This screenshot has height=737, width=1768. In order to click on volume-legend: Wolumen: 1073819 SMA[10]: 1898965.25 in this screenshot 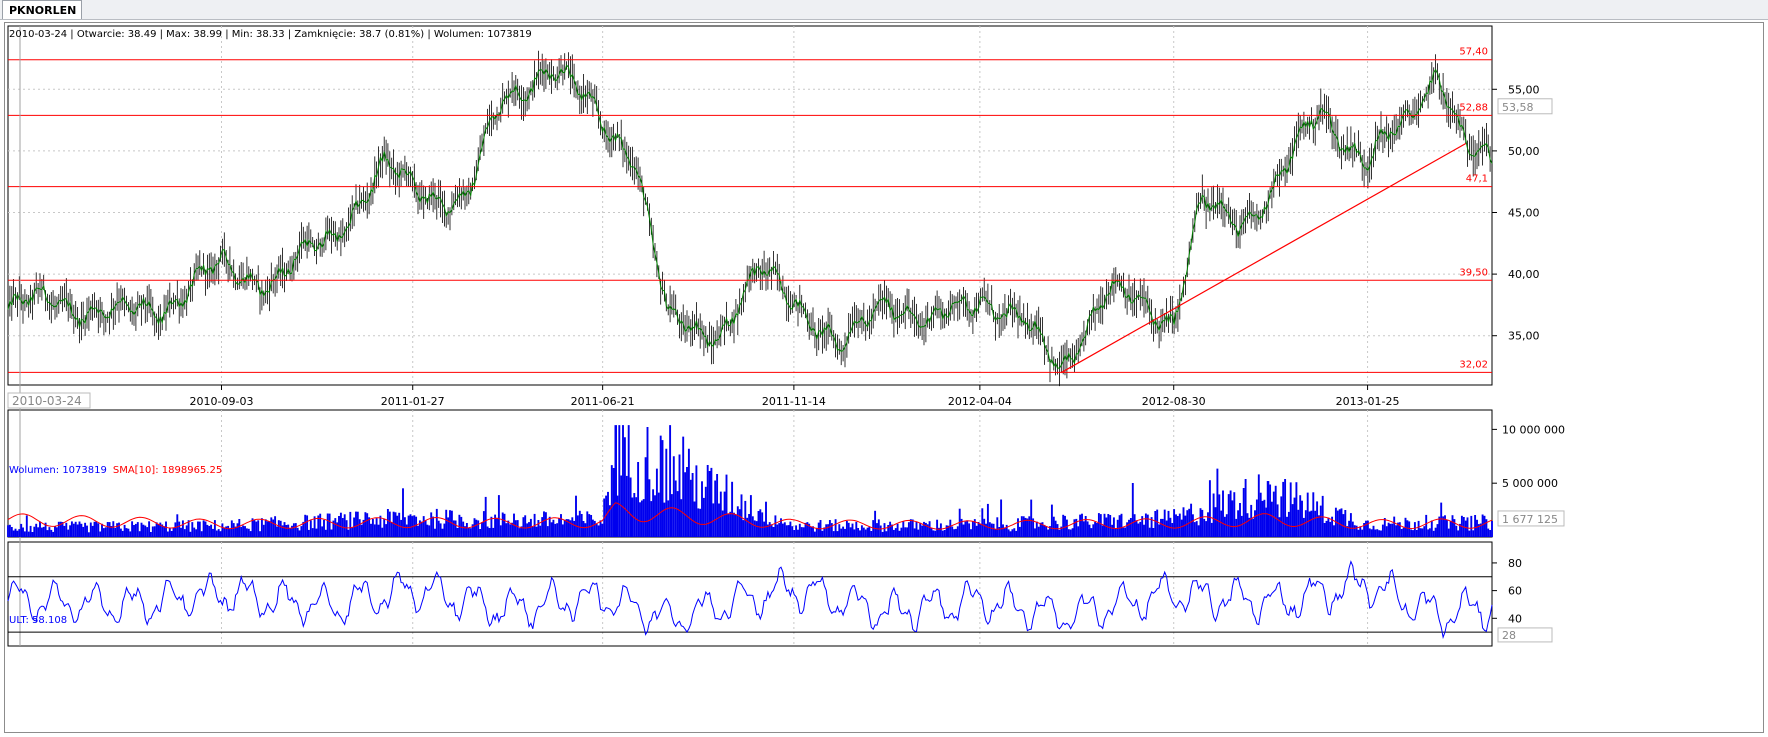, I will do `click(115, 470)`.